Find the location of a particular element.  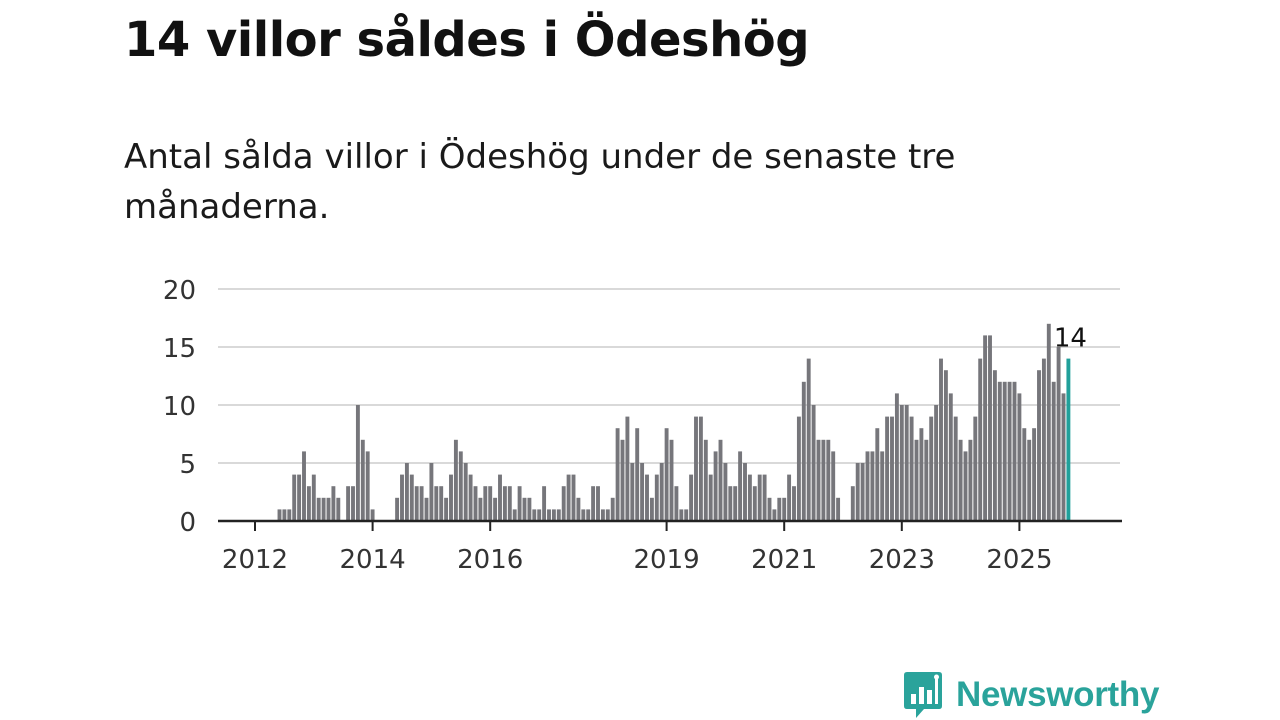

x-tick-label-2012: 2012 is located at coordinates (255, 560).